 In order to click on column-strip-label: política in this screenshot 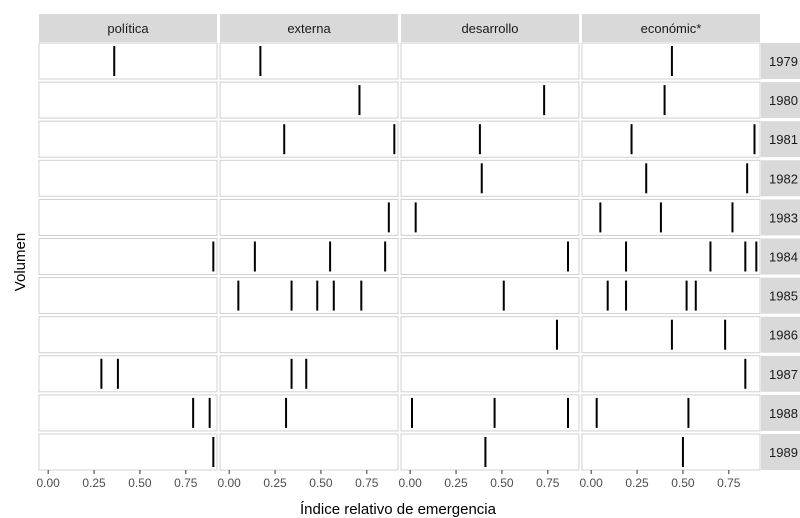, I will do `click(128, 28)`.